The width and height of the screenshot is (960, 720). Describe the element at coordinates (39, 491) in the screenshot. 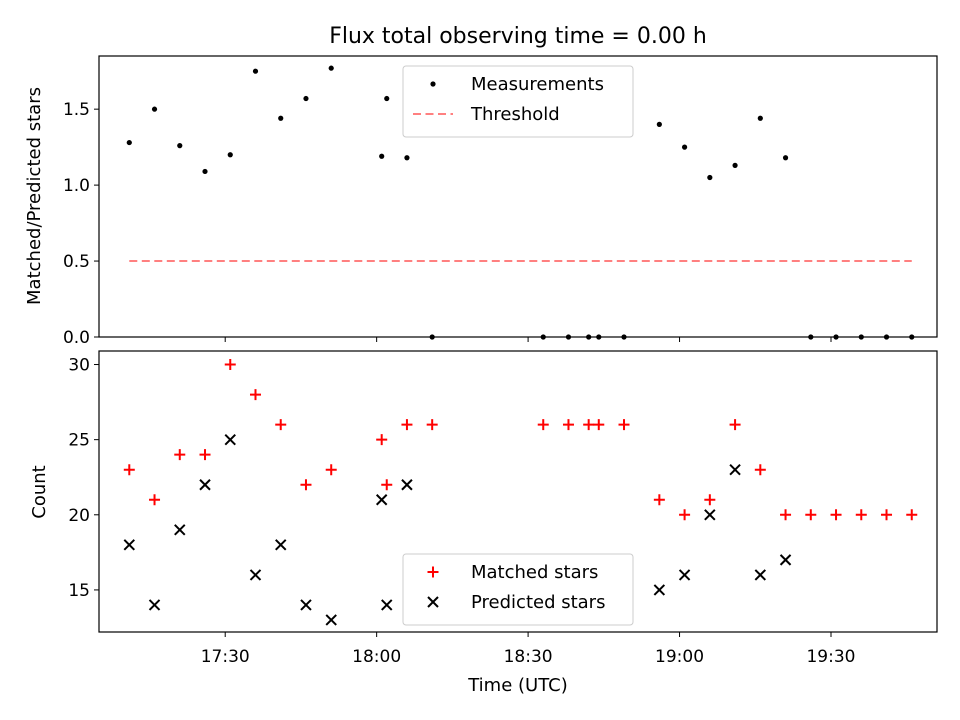

I see `bottom-chart-ylabel: Count` at that location.